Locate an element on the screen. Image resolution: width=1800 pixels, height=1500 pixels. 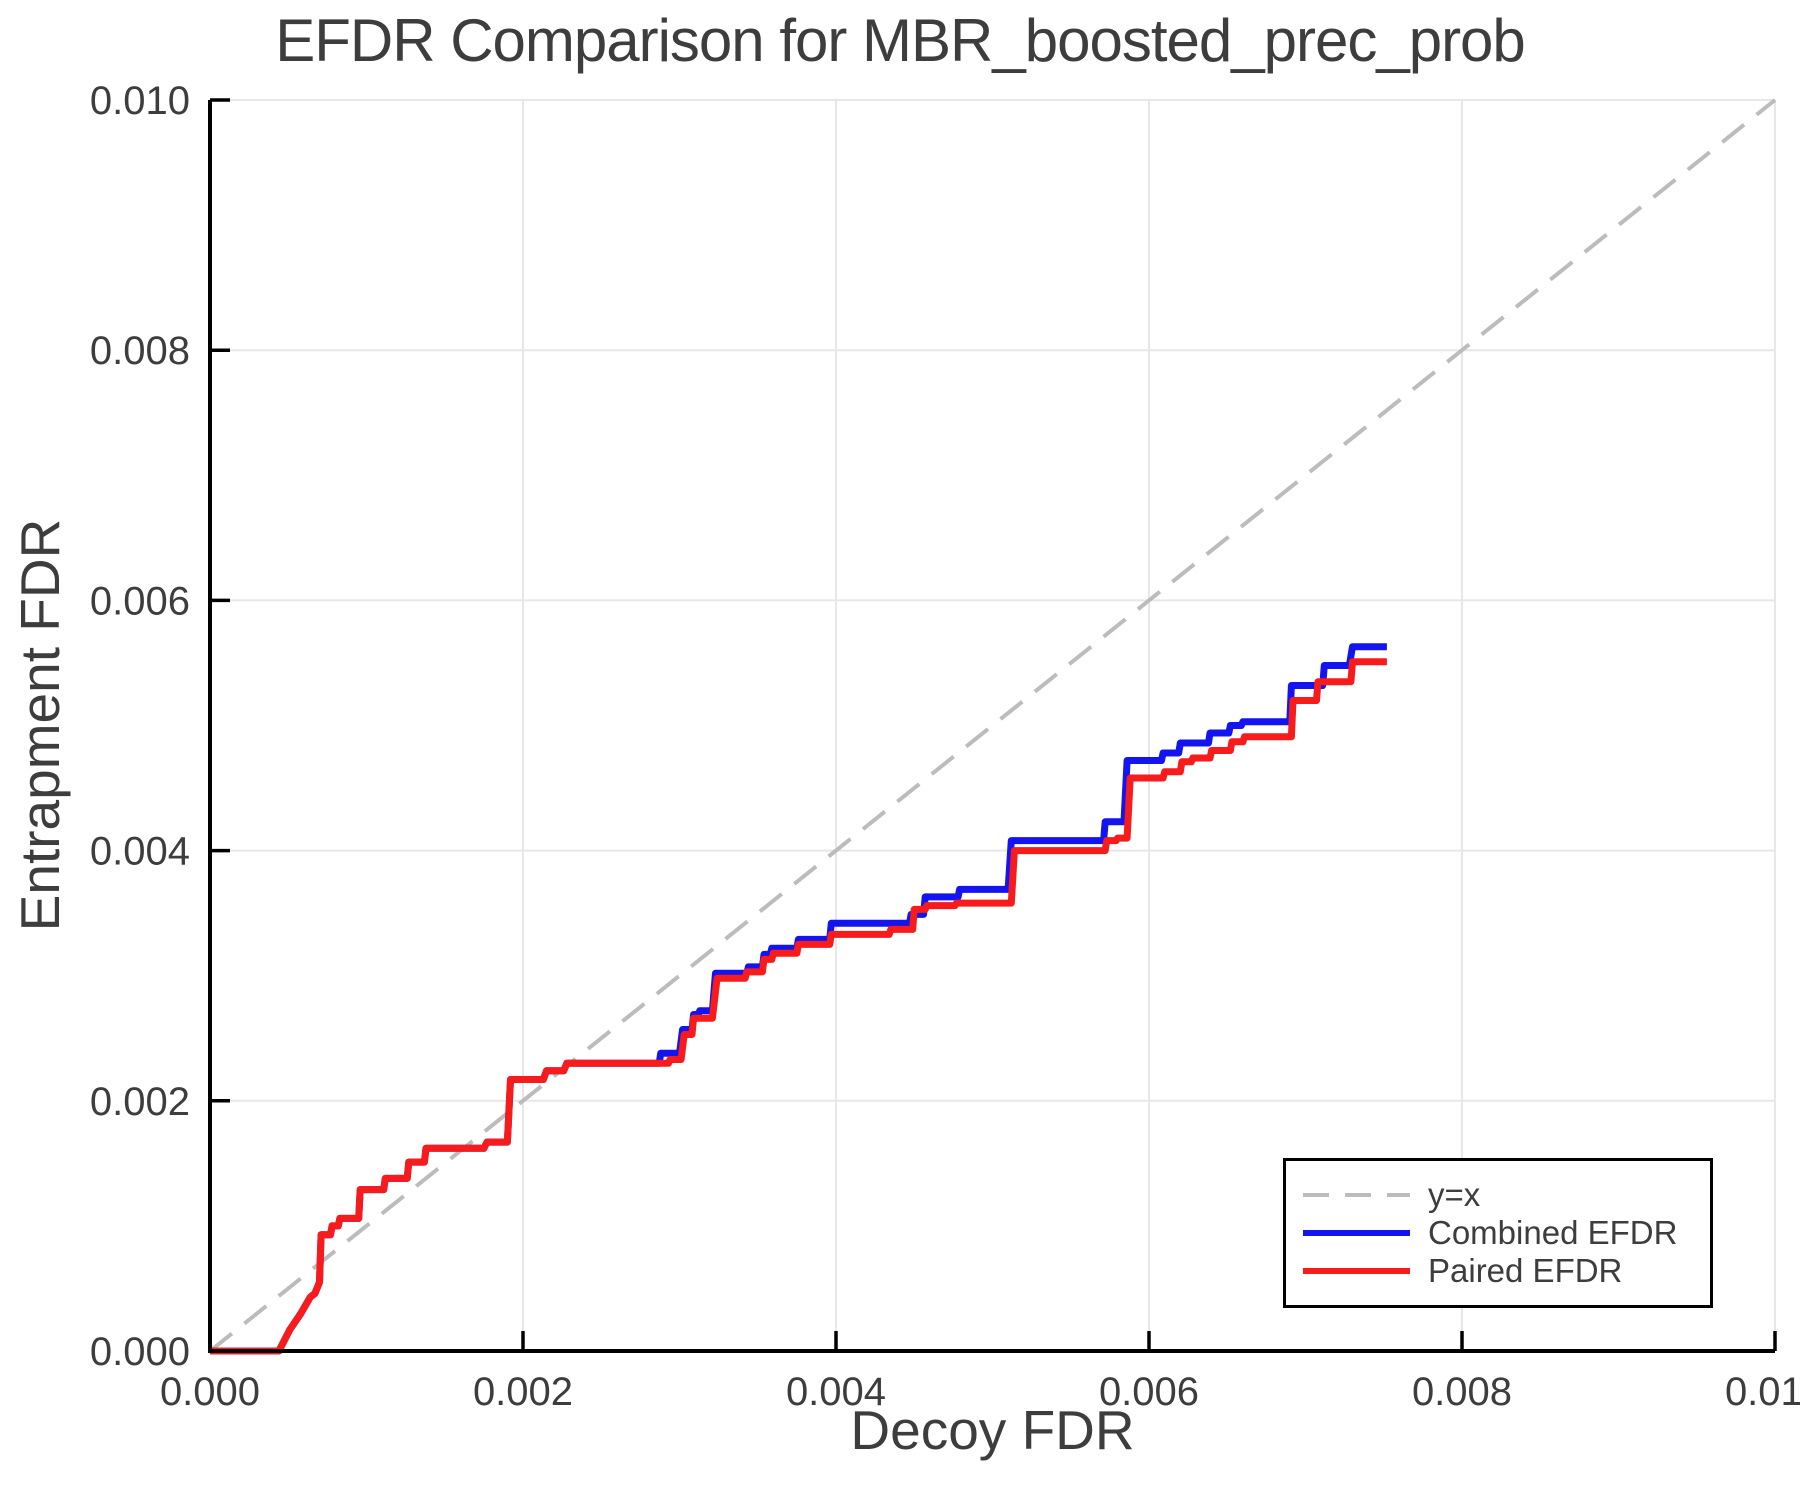
legend-entry-paired-efdr: Paired EFDR is located at coordinates (1498, 1271).